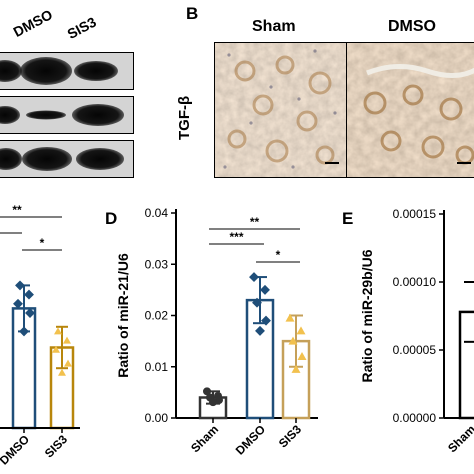  What do you see at coordinates (157, 367) in the screenshot?
I see `y-tick-label: 0.01` at bounding box center [157, 367].